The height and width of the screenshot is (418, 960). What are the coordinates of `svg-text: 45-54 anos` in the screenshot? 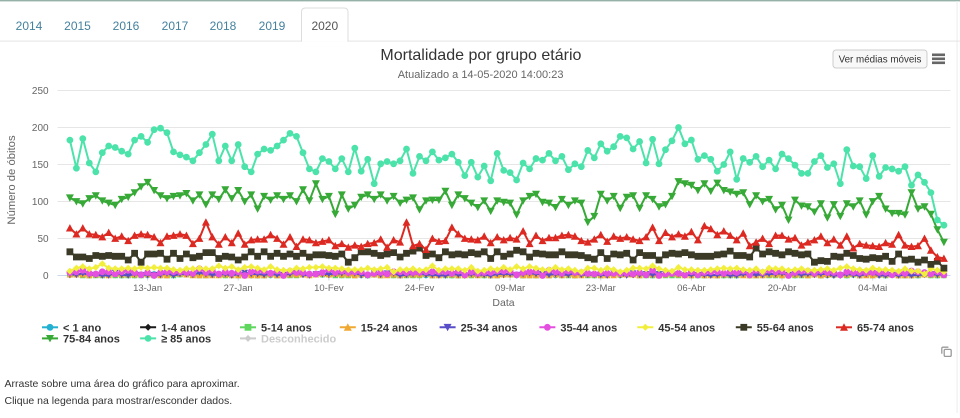 It's located at (686, 328).